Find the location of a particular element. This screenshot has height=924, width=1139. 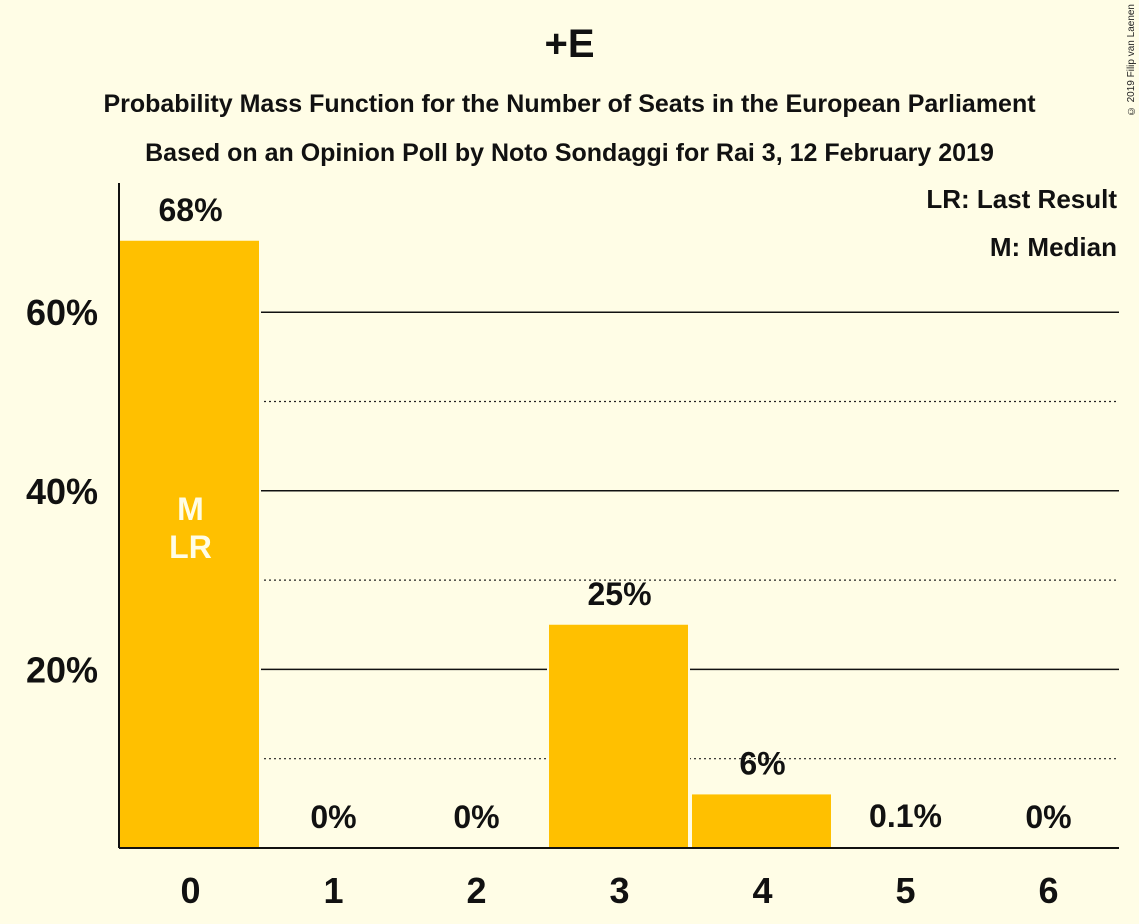

chart-title: +E is located at coordinates (569, 44).